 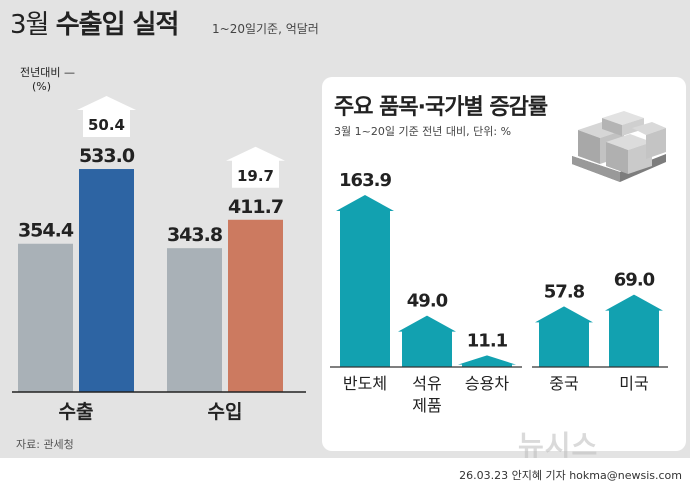 What do you see at coordinates (225, 412) in the screenshot?
I see `category-label: 수입` at bounding box center [225, 412].